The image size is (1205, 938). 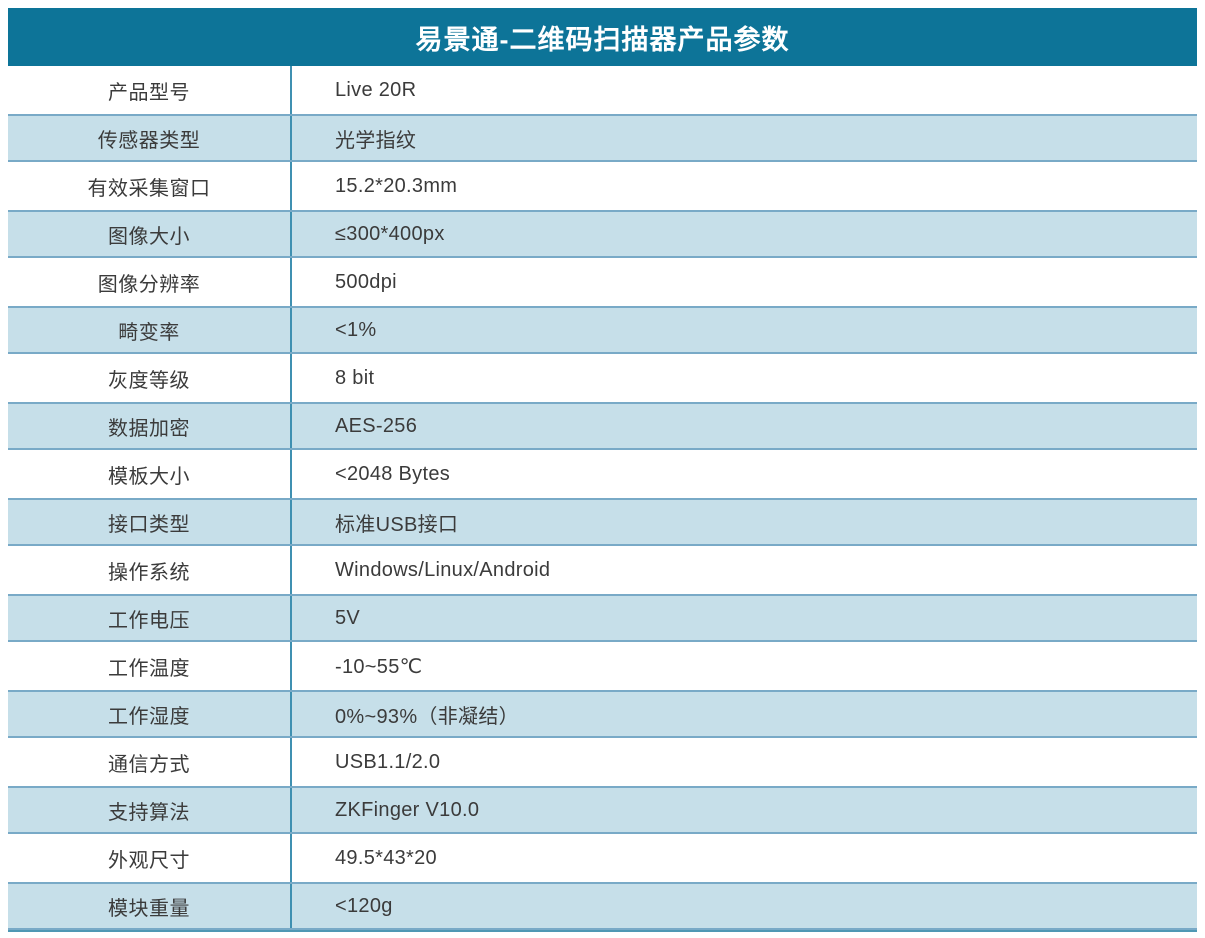 I want to click on table-row: 外观尺寸 49.5*43*20, so click(x=602, y=858).